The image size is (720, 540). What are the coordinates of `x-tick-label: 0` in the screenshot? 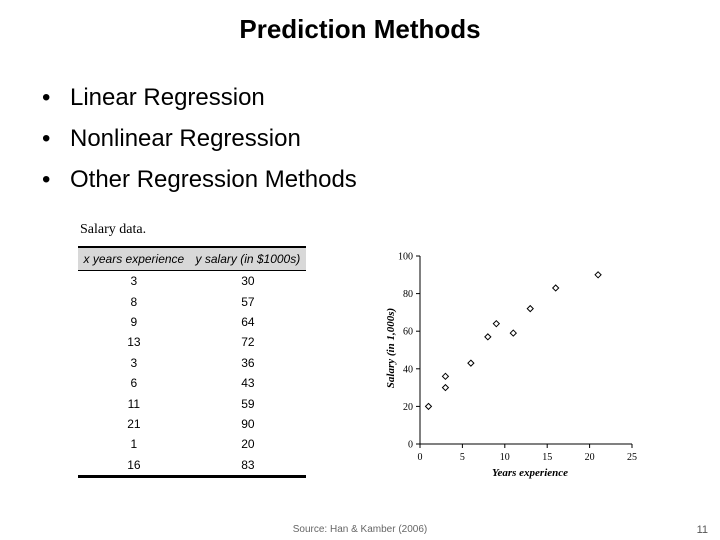 It's located at (420, 457).